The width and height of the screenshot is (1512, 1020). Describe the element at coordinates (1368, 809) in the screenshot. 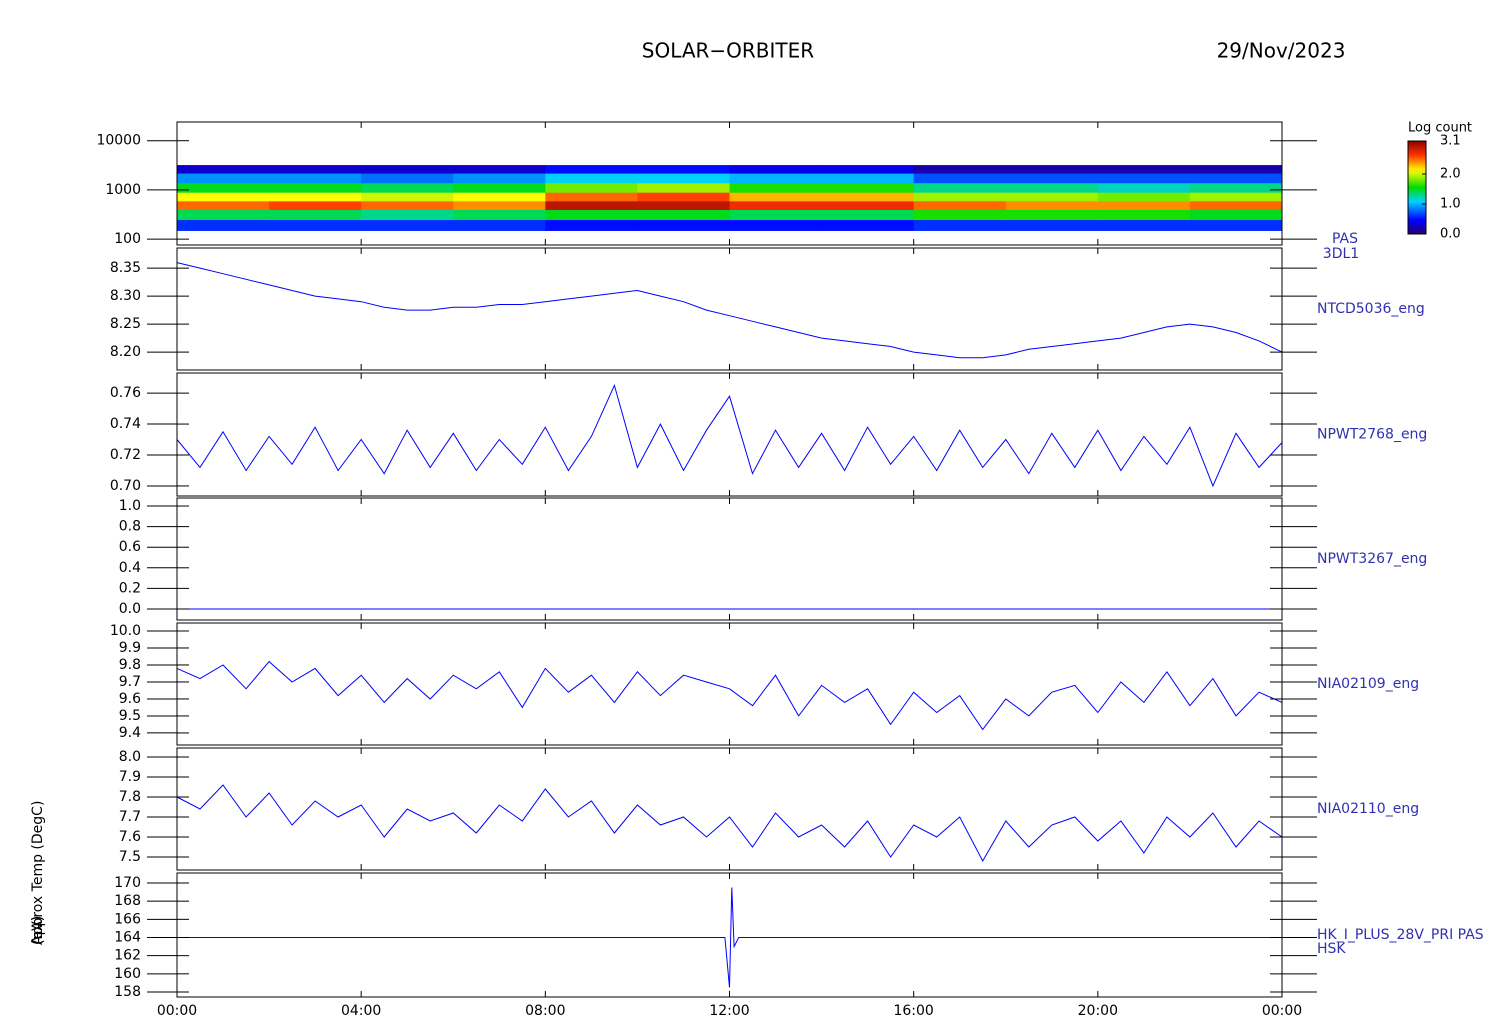

I see `panel-label: NIA02110_eng` at that location.